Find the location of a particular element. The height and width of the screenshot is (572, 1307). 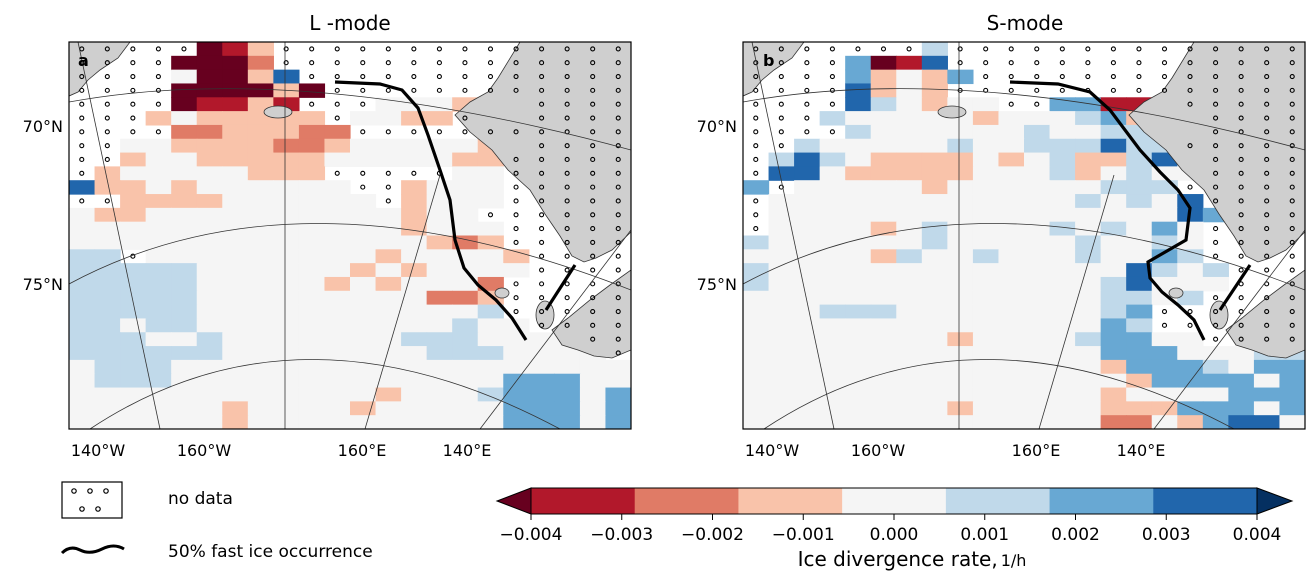

colorbar-tick-label: −0.002 is located at coordinates (712, 535).